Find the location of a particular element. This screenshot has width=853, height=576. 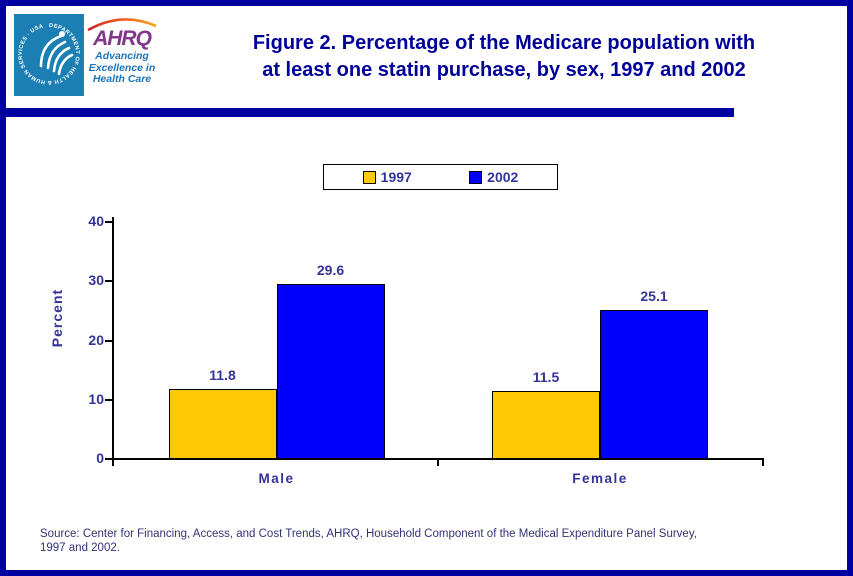

eagle-head is located at coordinates (62, 34).